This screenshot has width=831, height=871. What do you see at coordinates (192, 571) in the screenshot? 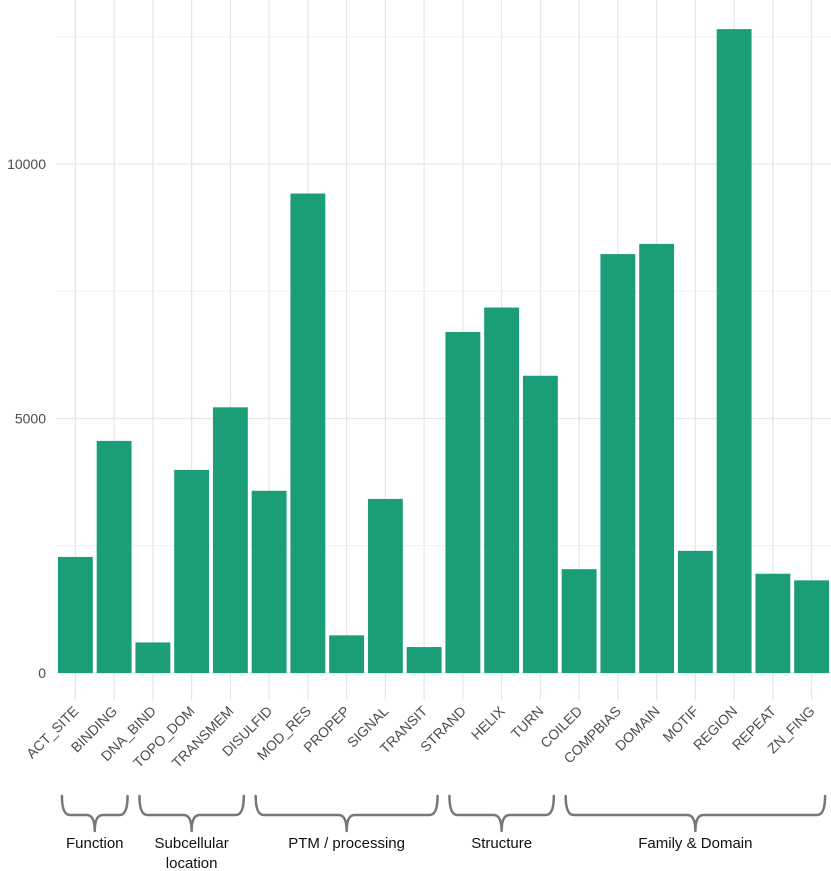
I see `bar-topo-dom` at bounding box center [192, 571].